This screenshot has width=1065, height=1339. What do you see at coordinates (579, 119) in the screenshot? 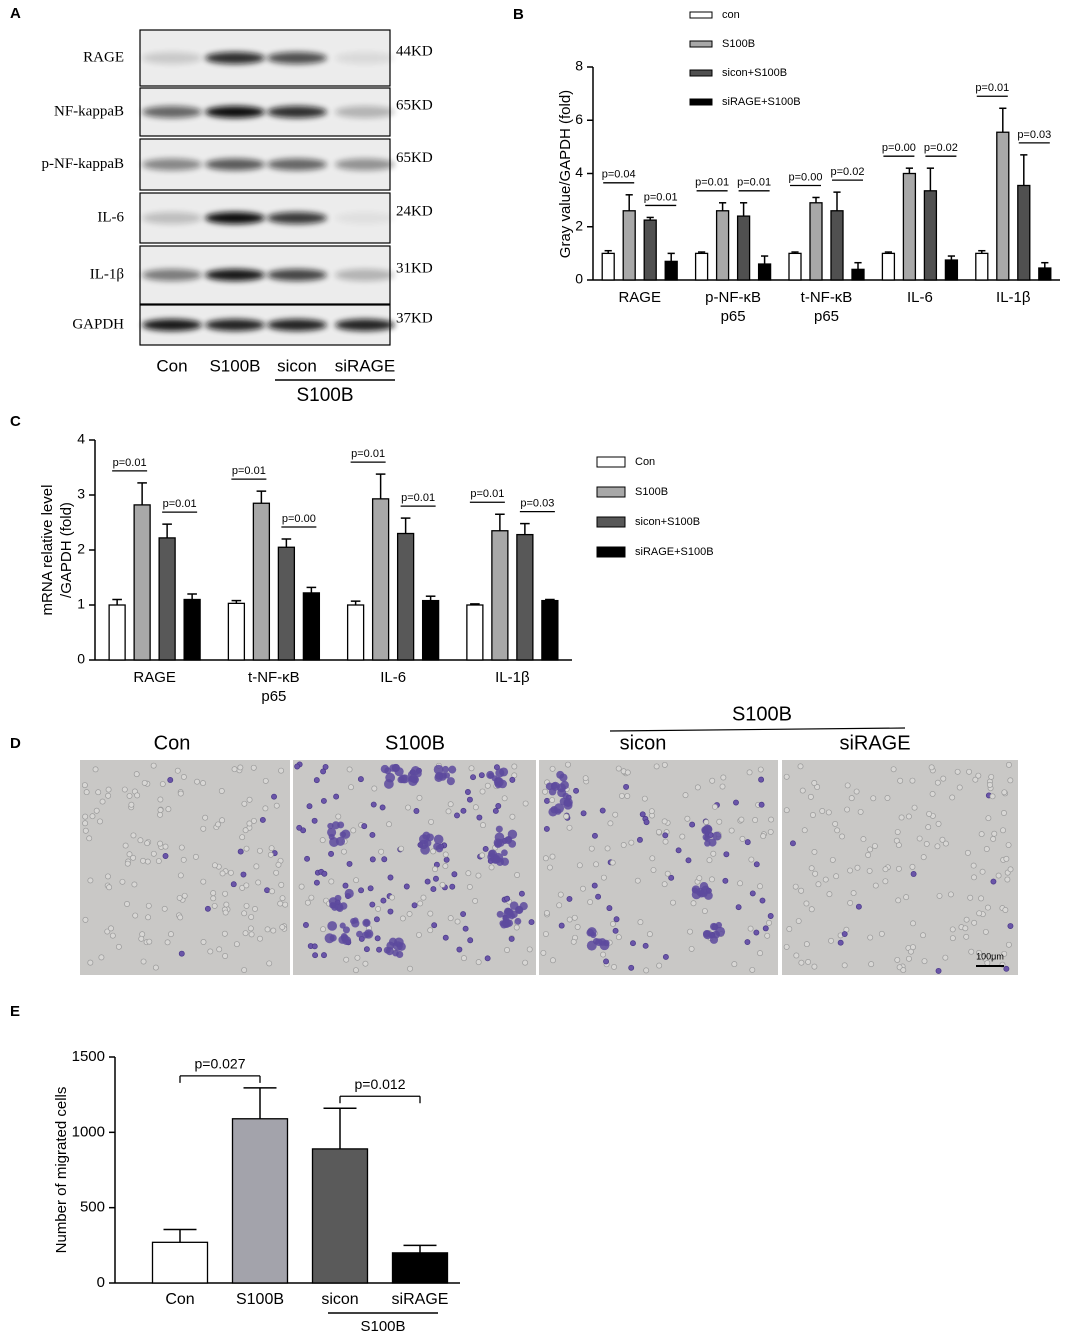
I see `y-tick-label: 6` at bounding box center [579, 119].